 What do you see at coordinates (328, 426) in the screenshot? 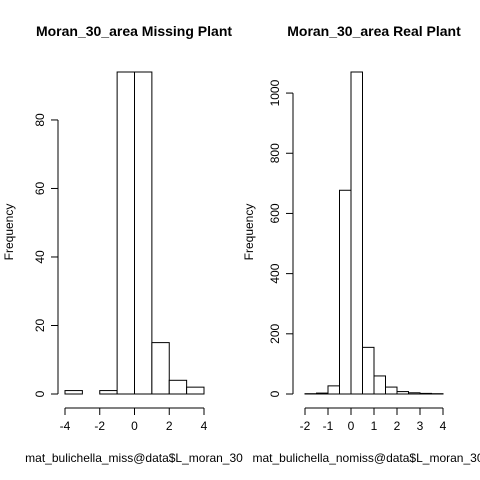
I see `x-tick-label: -1` at bounding box center [328, 426].